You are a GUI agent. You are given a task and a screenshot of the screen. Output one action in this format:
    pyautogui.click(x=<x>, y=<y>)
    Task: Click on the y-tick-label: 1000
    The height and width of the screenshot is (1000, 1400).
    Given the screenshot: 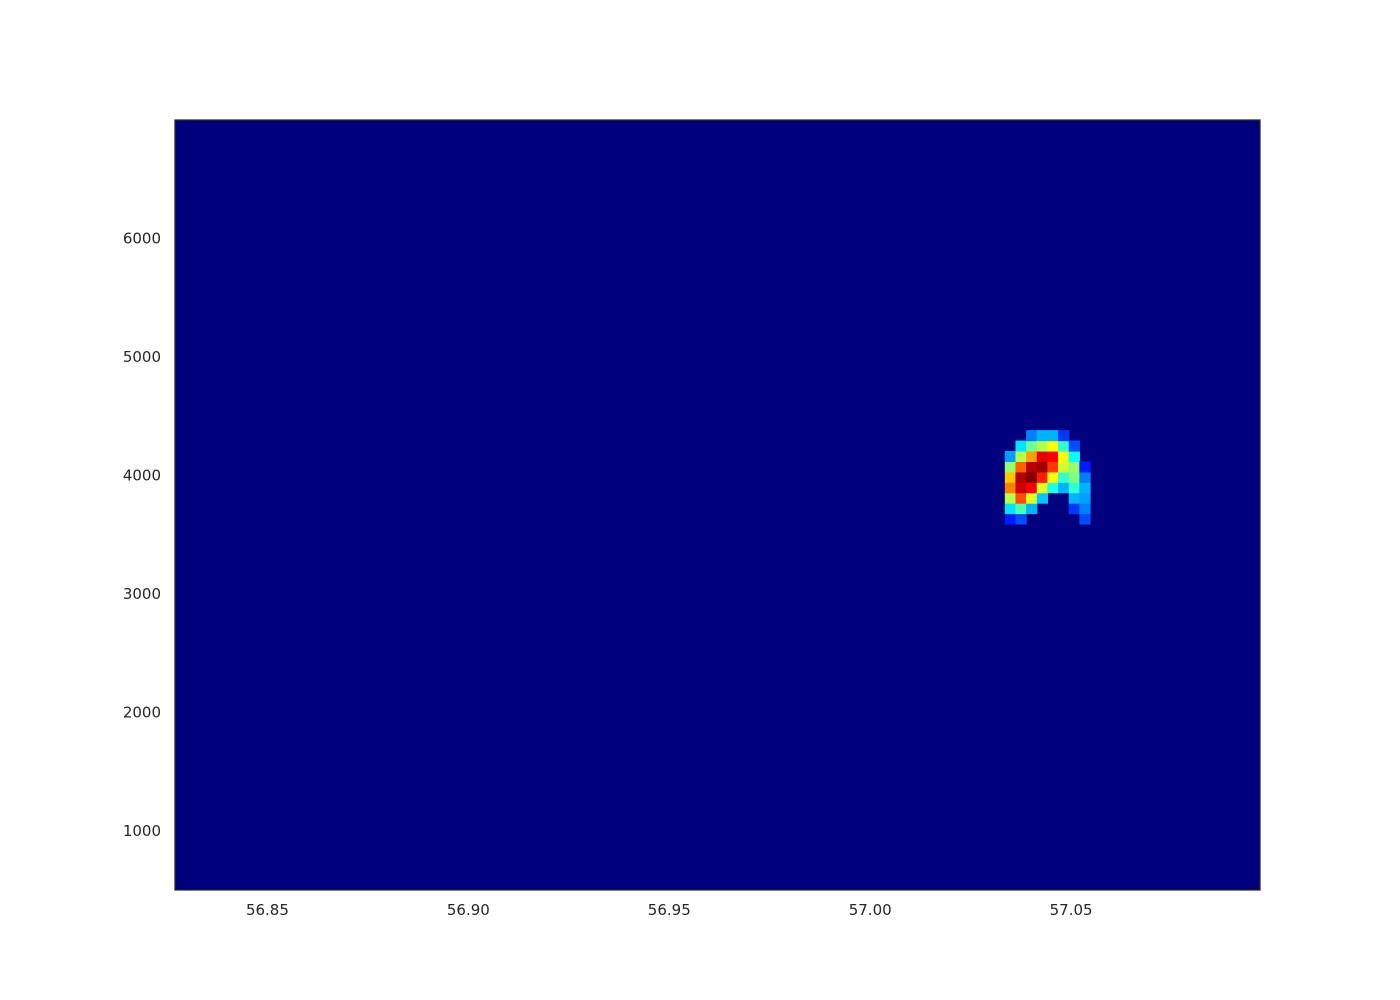 What is the action you would take?
    pyautogui.click(x=142, y=831)
    